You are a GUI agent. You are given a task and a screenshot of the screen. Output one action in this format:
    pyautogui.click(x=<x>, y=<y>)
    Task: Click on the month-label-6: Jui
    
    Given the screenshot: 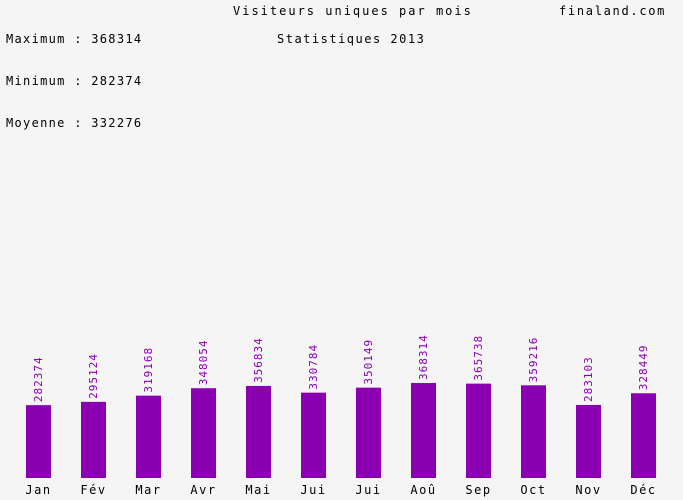 What is the action you would take?
    pyautogui.click(x=313, y=490)
    